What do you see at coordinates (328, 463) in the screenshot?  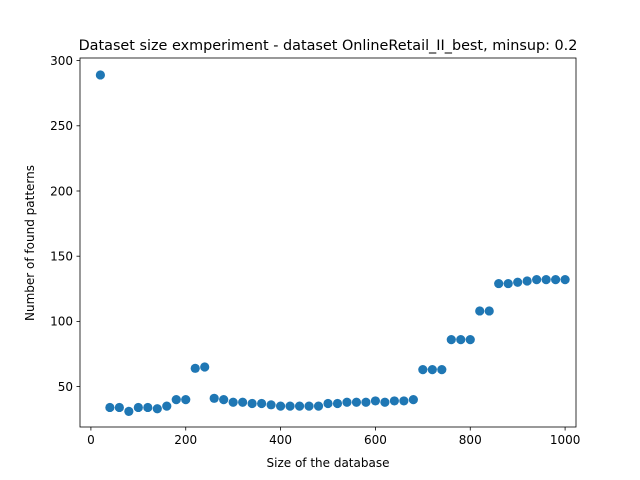 I see `x-axis-label: Size of the database` at bounding box center [328, 463].